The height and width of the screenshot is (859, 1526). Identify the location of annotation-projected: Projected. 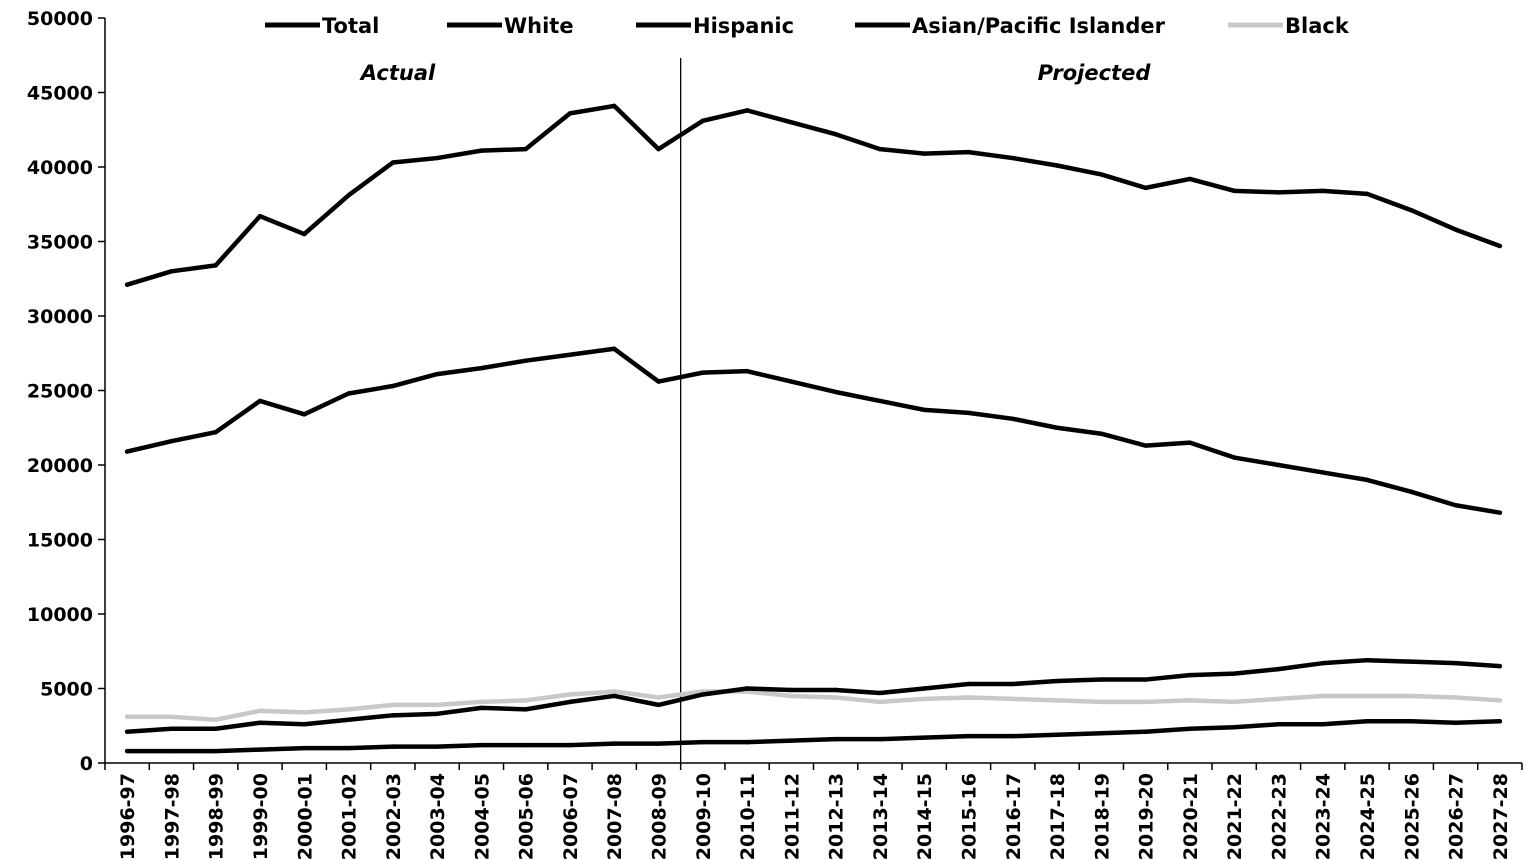
(1095, 73).